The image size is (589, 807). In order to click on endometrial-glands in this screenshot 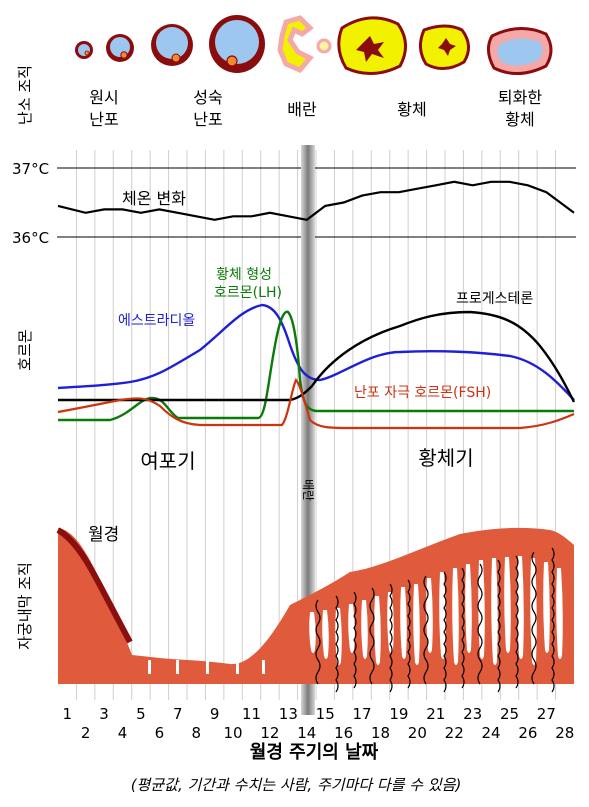, I will do `click(355, 620)`.